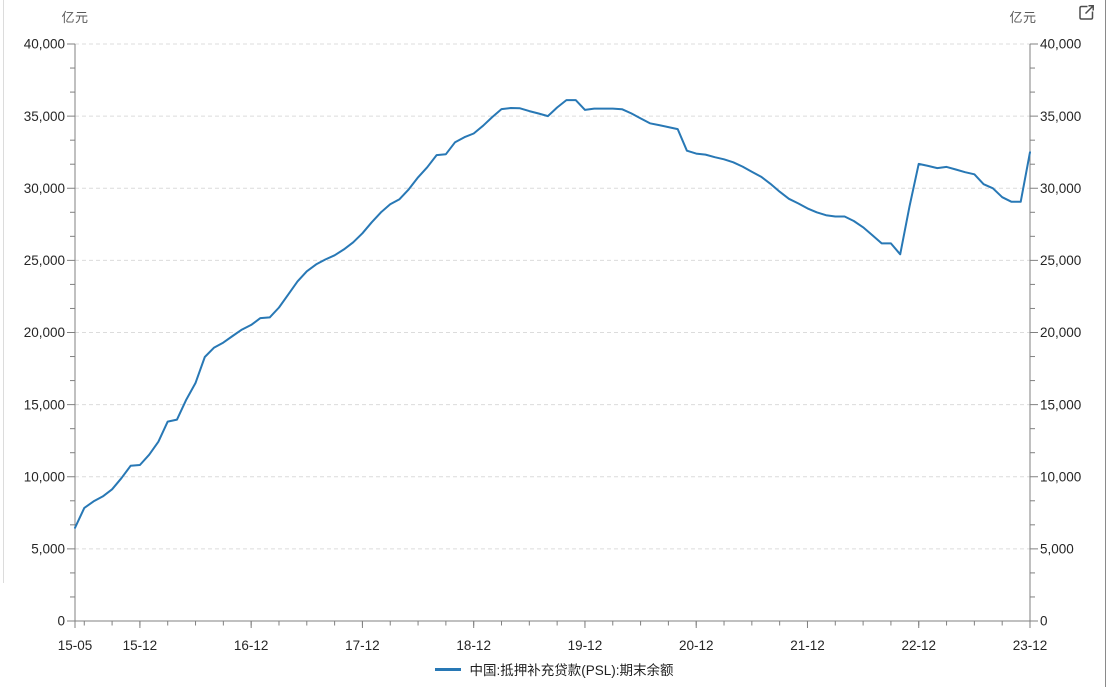 The height and width of the screenshot is (687, 1109). Describe the element at coordinates (696, 645) in the screenshot. I see `x-axis-label: 20-12` at that location.